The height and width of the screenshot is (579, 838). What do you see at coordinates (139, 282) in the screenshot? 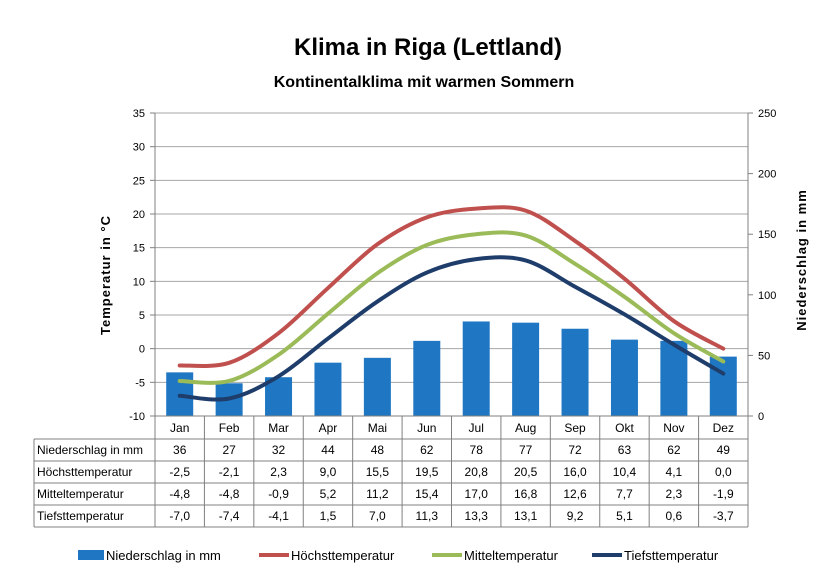
I see `y-left-tick-label: 10` at bounding box center [139, 282].